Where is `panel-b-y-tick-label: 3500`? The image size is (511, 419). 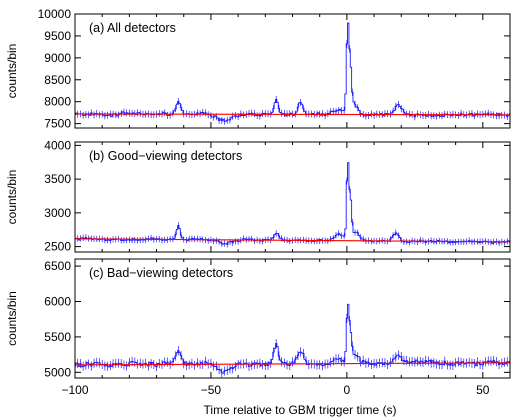
panel-b-y-tick-label: 3500 is located at coordinates (57, 179).